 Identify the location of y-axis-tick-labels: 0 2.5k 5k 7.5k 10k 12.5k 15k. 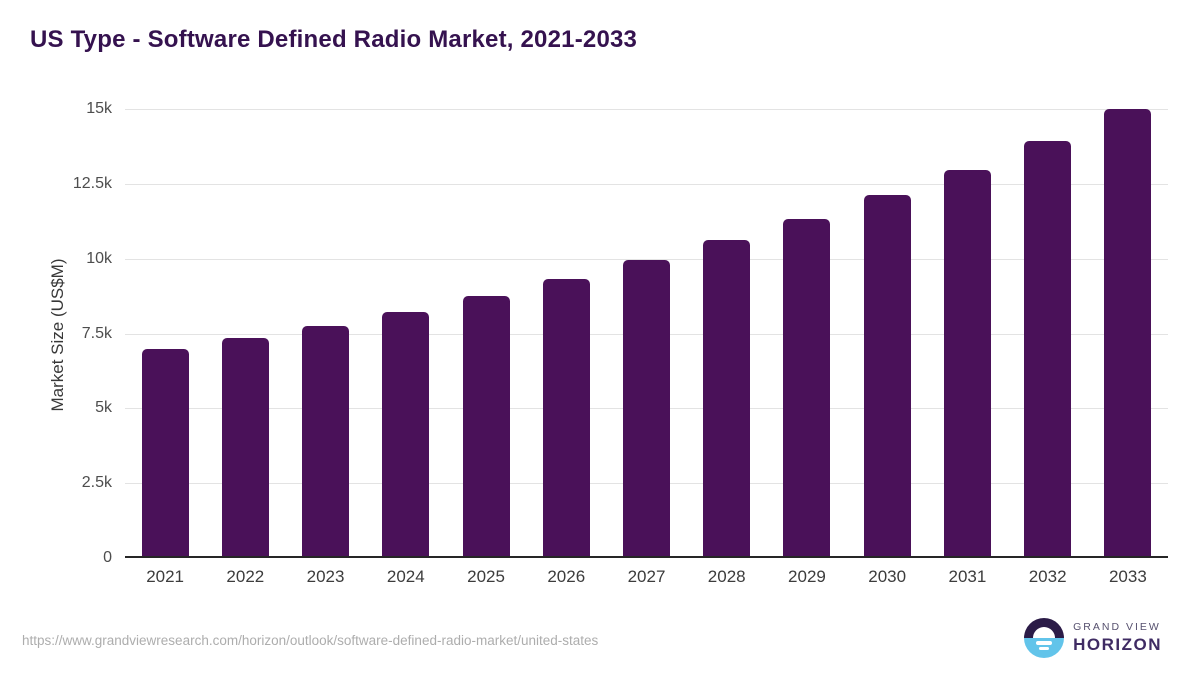
(56, 333).